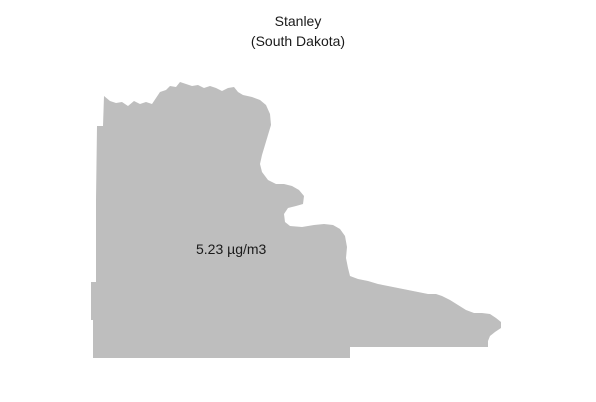 The image size is (596, 402). Describe the element at coordinates (298, 21) in the screenshot. I see `map-title: Stanley` at that location.